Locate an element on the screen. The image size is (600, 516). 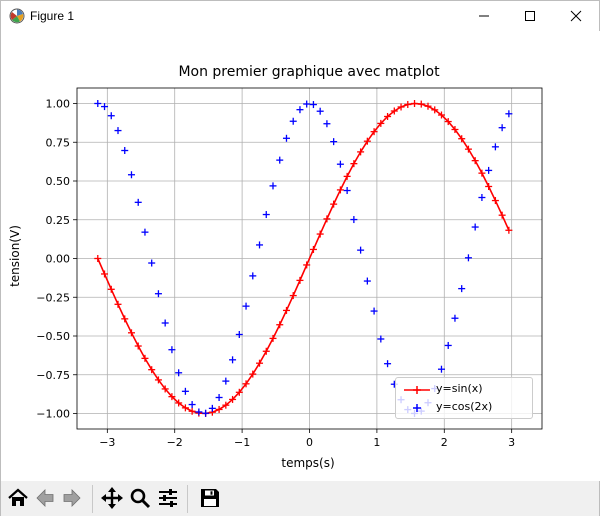
toolbar-separator is located at coordinates (187, 499).